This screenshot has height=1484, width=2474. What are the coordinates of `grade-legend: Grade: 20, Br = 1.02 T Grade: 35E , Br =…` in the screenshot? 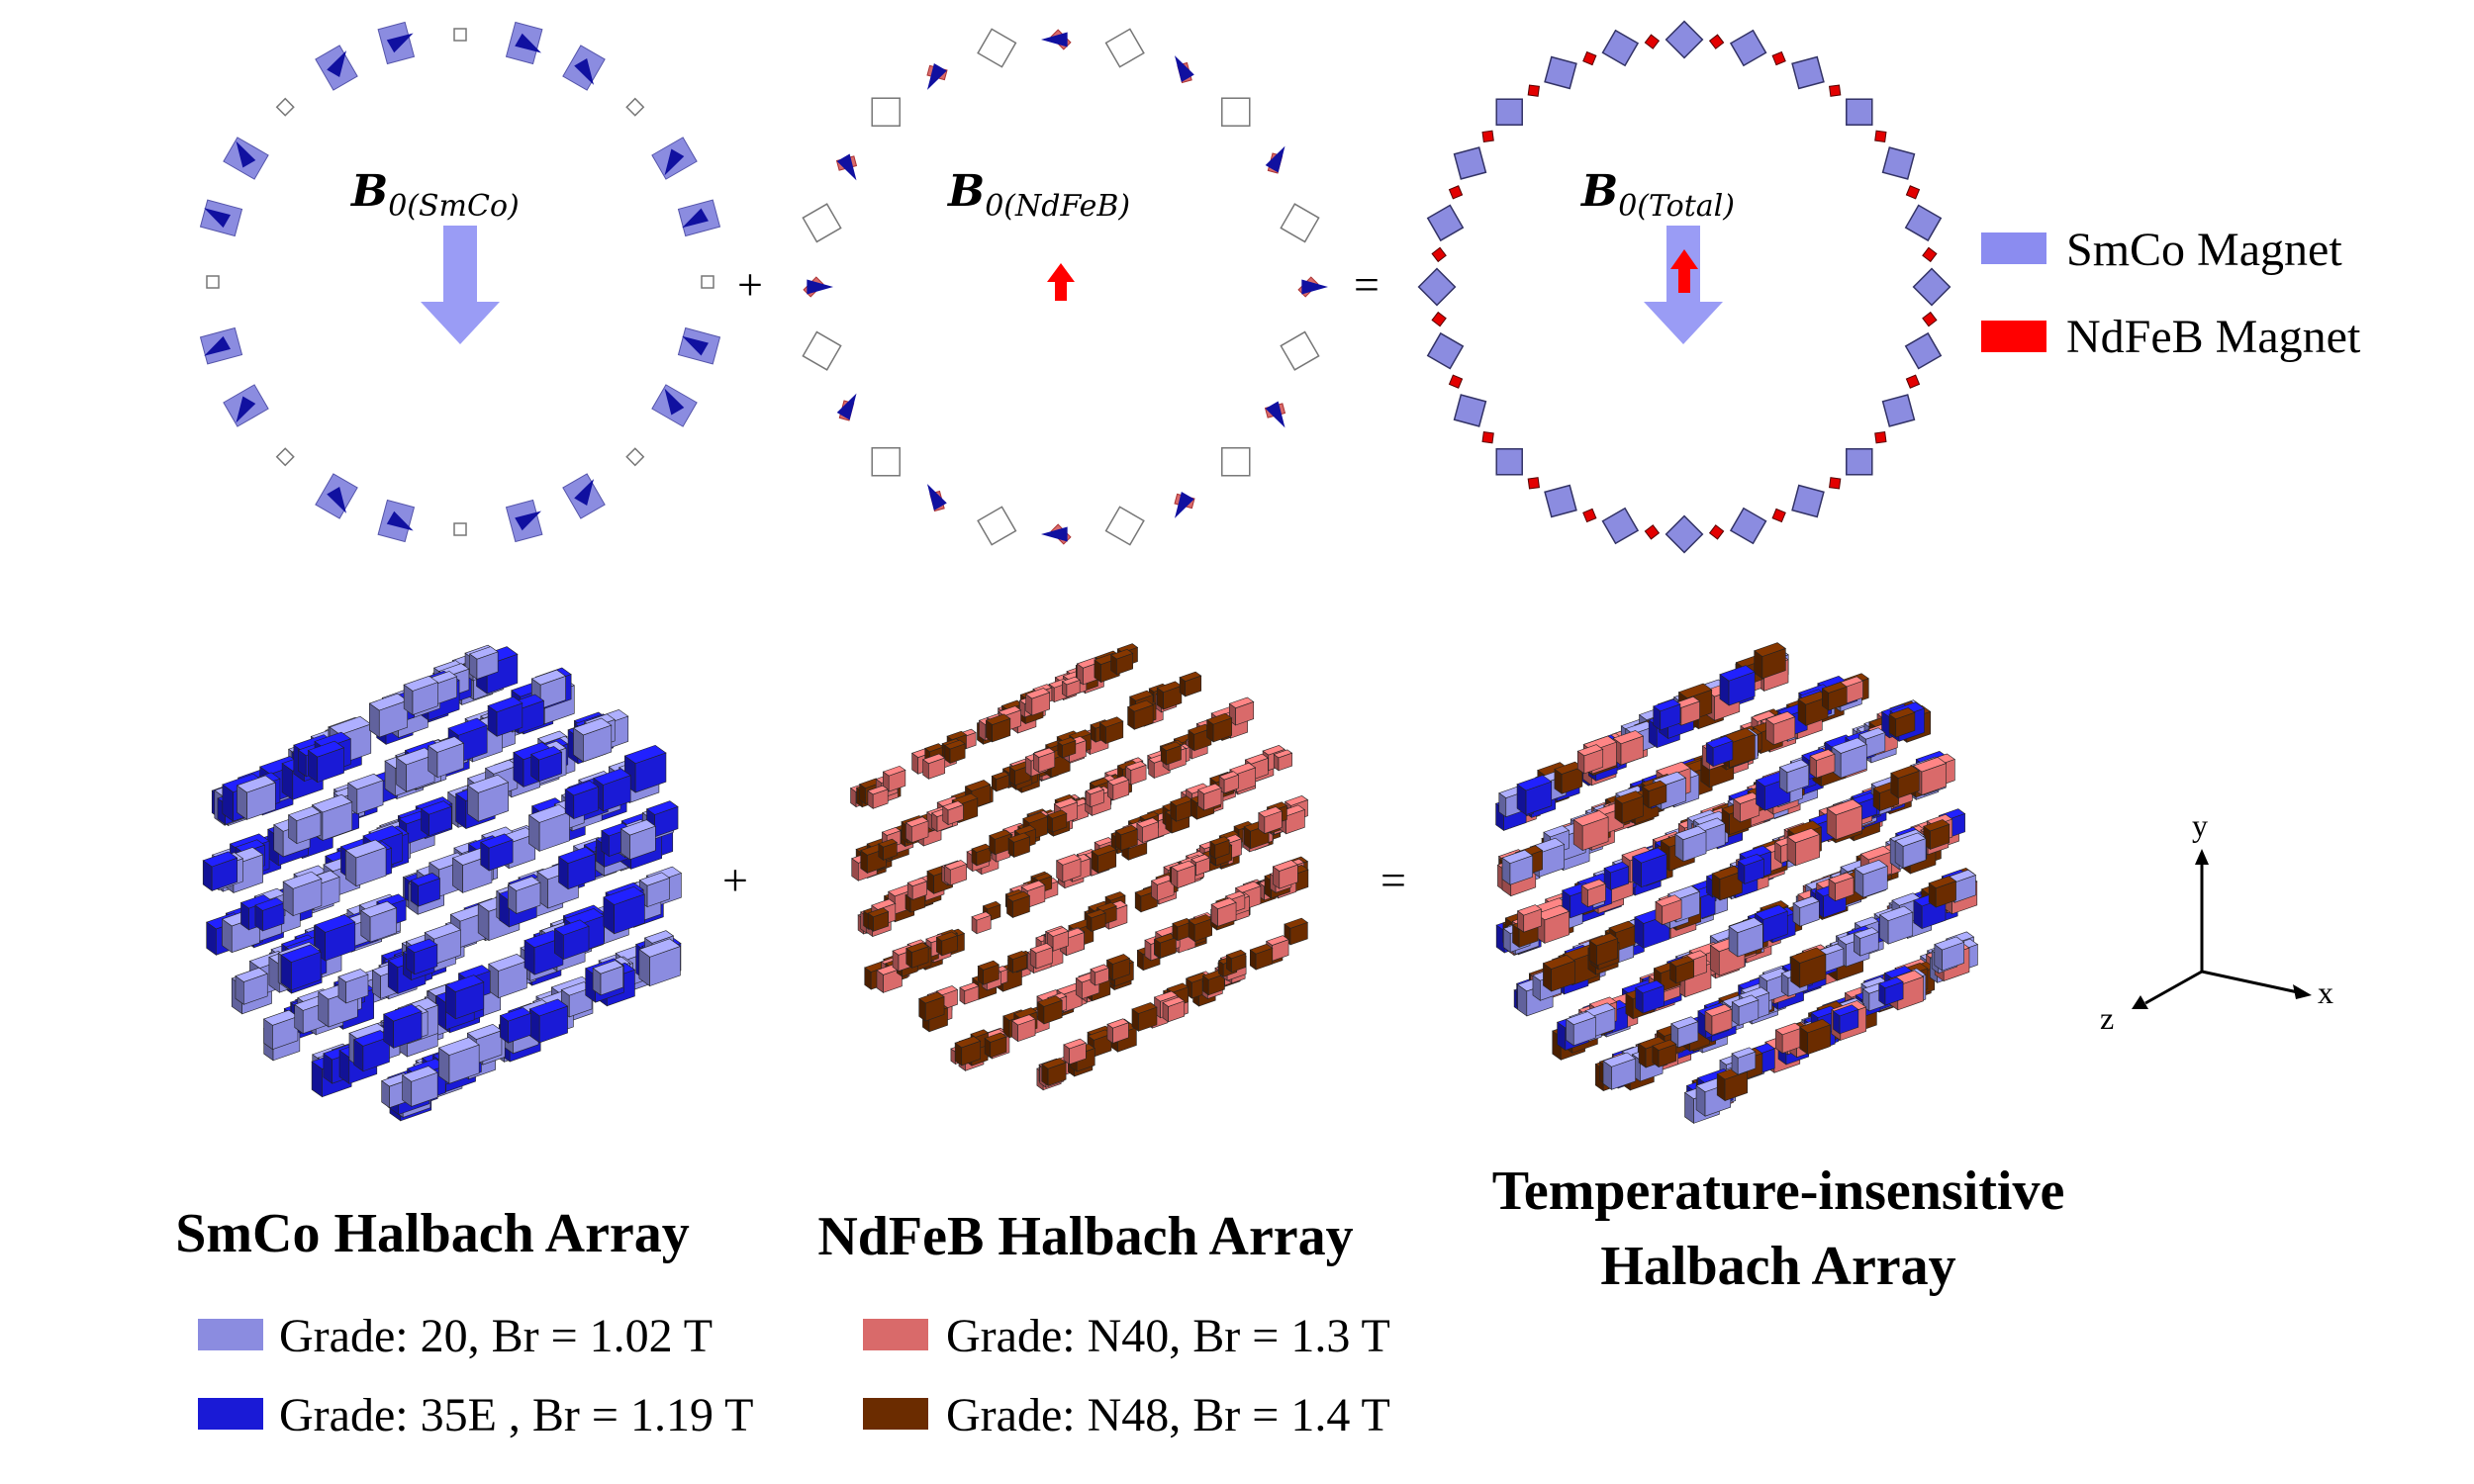 It's located at (794, 1375).